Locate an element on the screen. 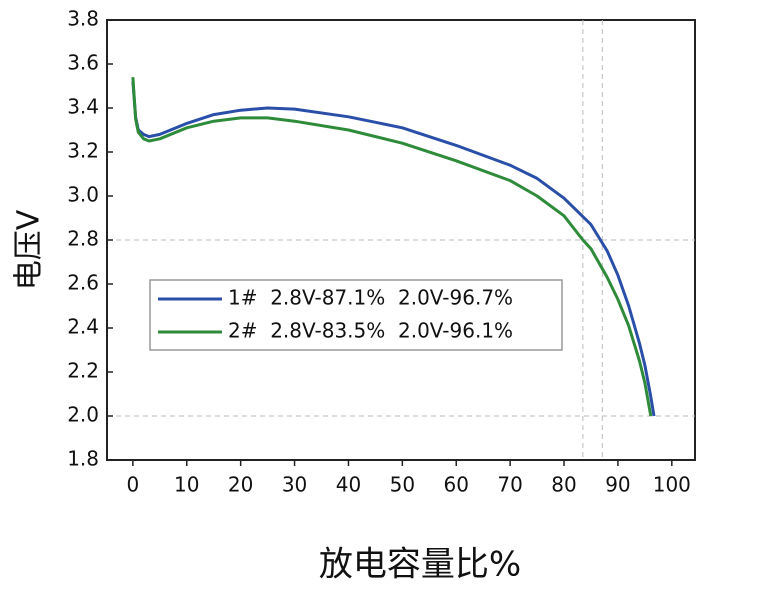  y-tick-label: 3.6 is located at coordinates (83, 63).